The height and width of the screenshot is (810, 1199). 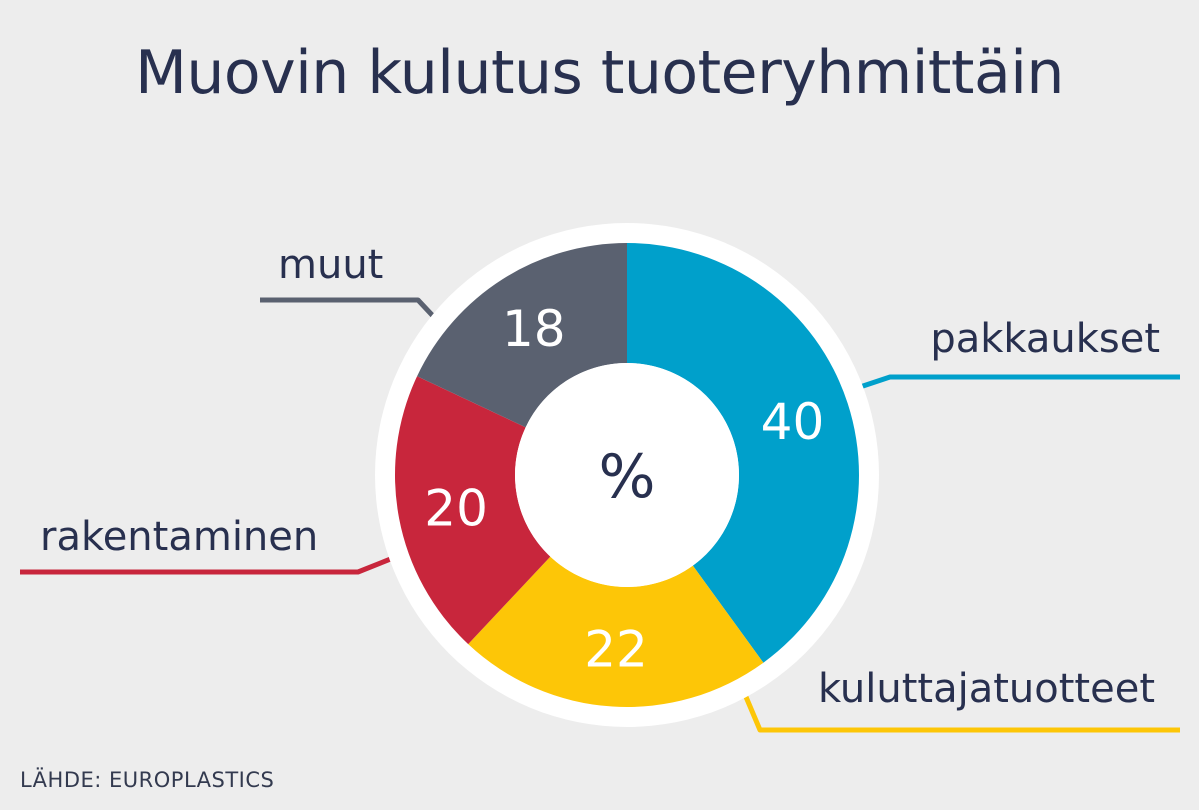 What do you see at coordinates (599, 73) in the screenshot?
I see `chart-title: Muovin kulutus tuoteryhmittäin` at bounding box center [599, 73].